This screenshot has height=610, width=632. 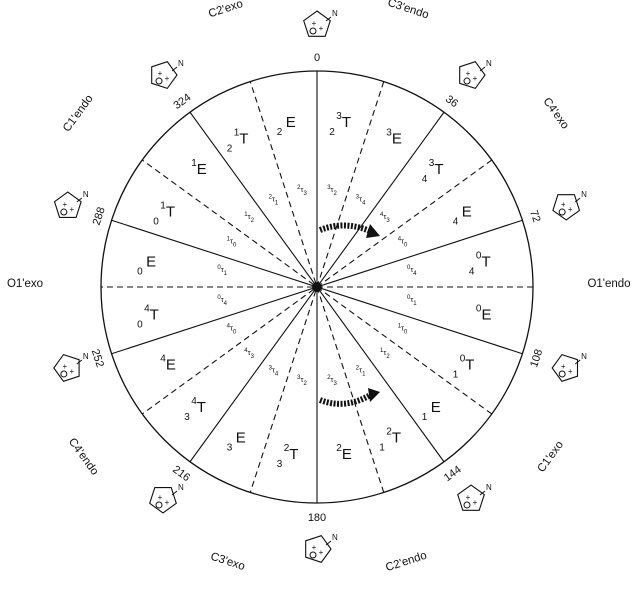 What do you see at coordinates (608, 284) in the screenshot?
I see `conformation-name: O1'endo` at bounding box center [608, 284].